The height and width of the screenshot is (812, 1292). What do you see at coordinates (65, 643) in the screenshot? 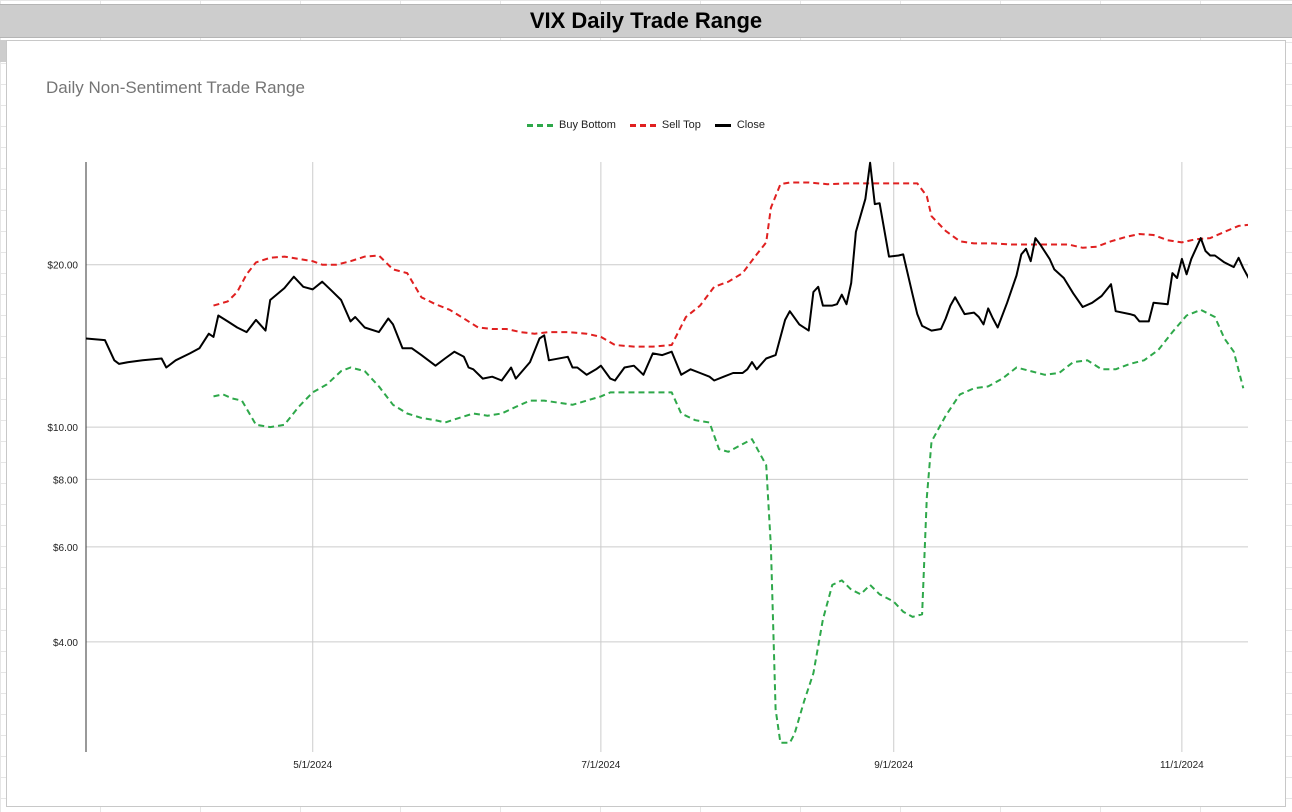
I see `y-tick-label: $4.00` at bounding box center [65, 643].